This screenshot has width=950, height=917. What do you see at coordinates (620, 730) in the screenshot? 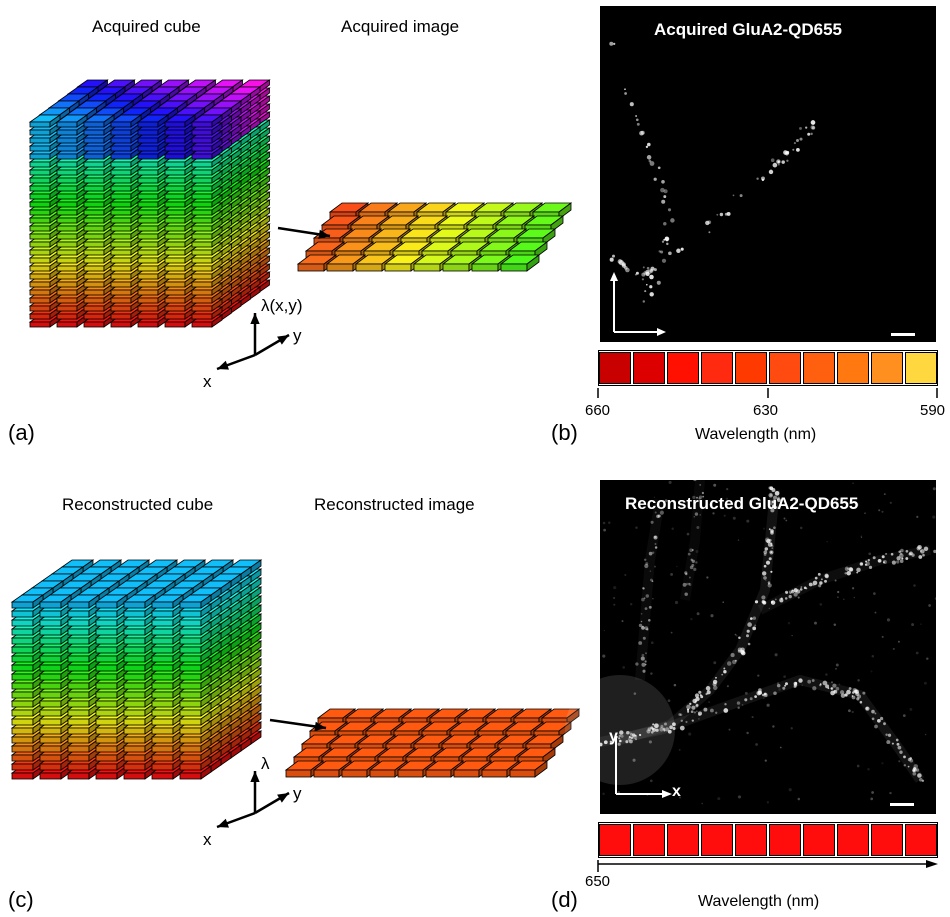
I see `soma-glow` at bounding box center [620, 730].